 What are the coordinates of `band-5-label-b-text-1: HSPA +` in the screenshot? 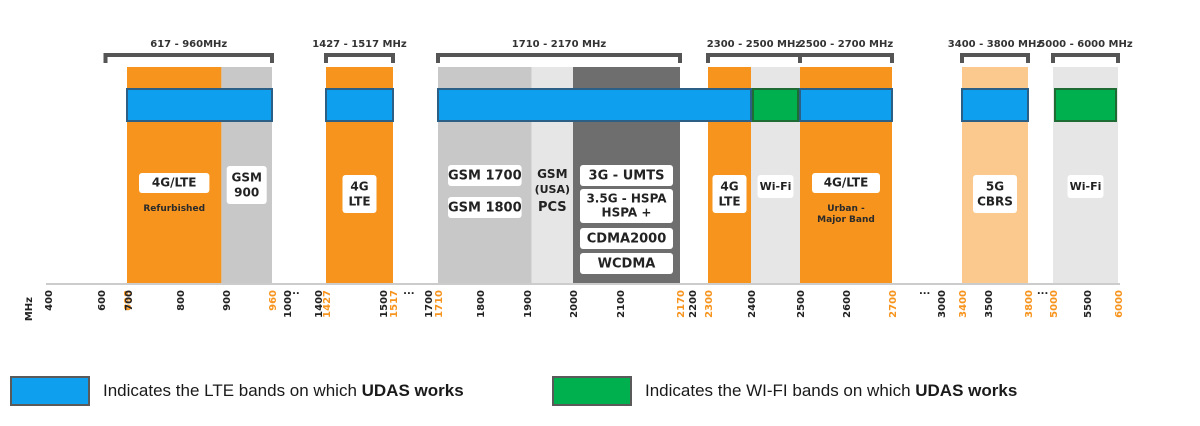 It's located at (627, 213).